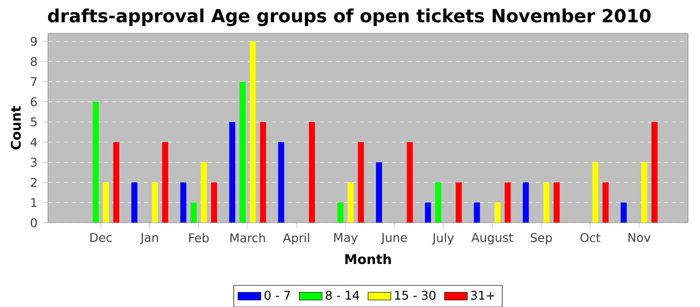 This screenshot has width=700, height=307. Describe the element at coordinates (415, 295) in the screenshot. I see `legend-label: 15 - 30` at that location.